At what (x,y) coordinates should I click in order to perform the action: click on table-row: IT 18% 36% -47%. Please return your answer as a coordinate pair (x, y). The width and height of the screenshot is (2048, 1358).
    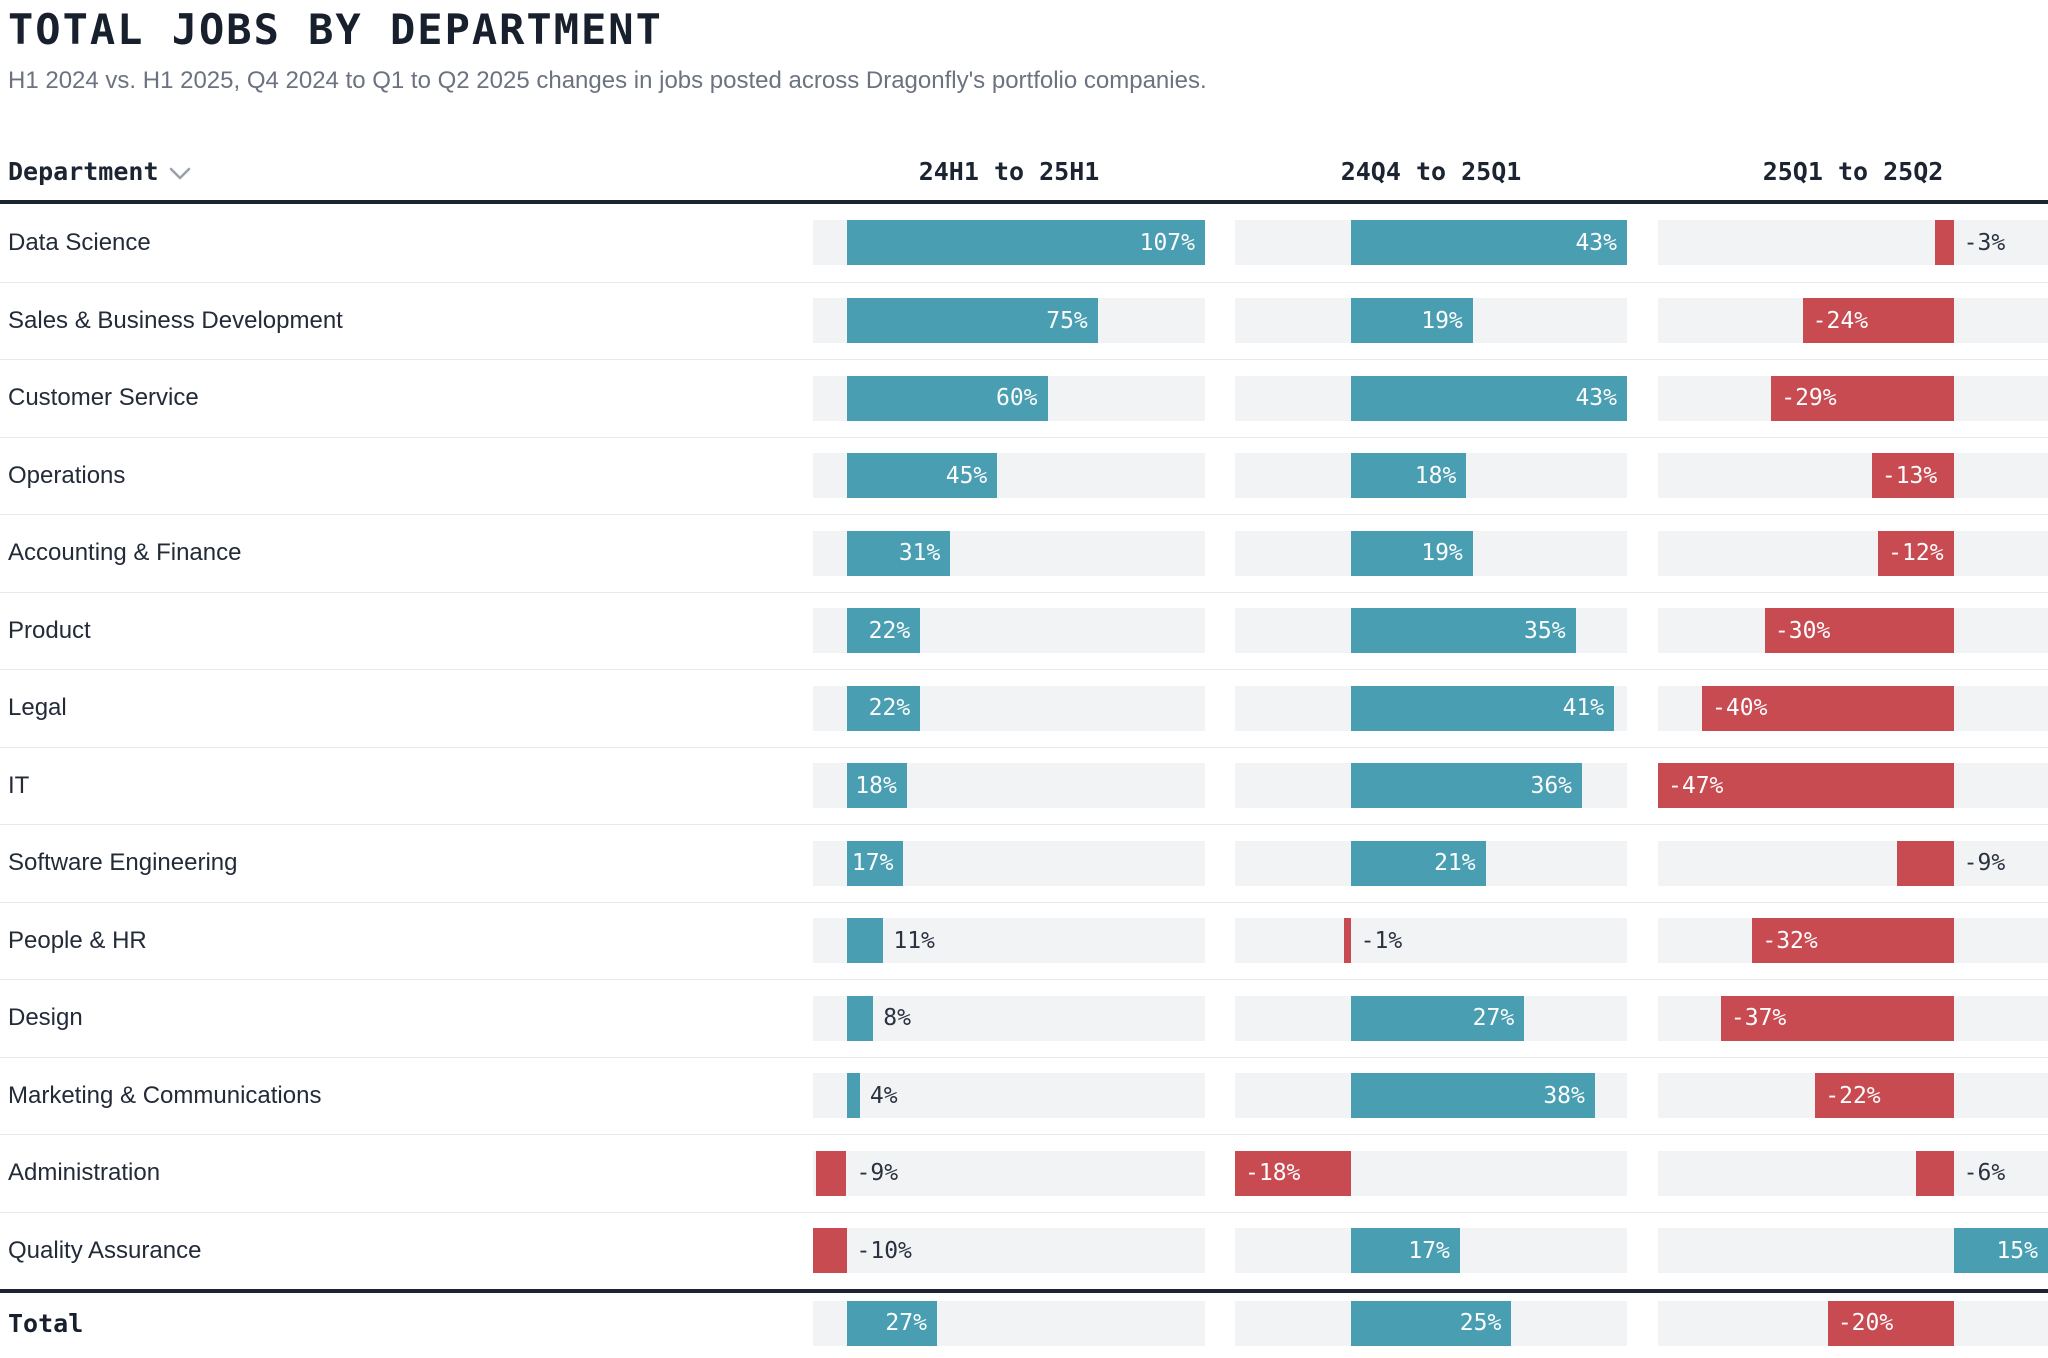
    Looking at the image, I should click on (1024, 785).